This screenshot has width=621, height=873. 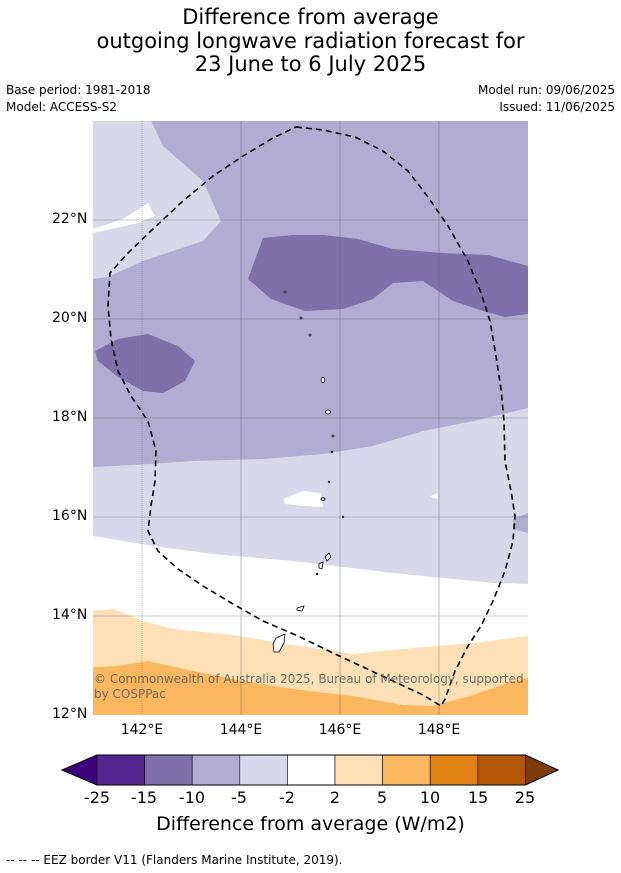 I want to click on lat-label-14n: 14°N, so click(x=70, y=615).